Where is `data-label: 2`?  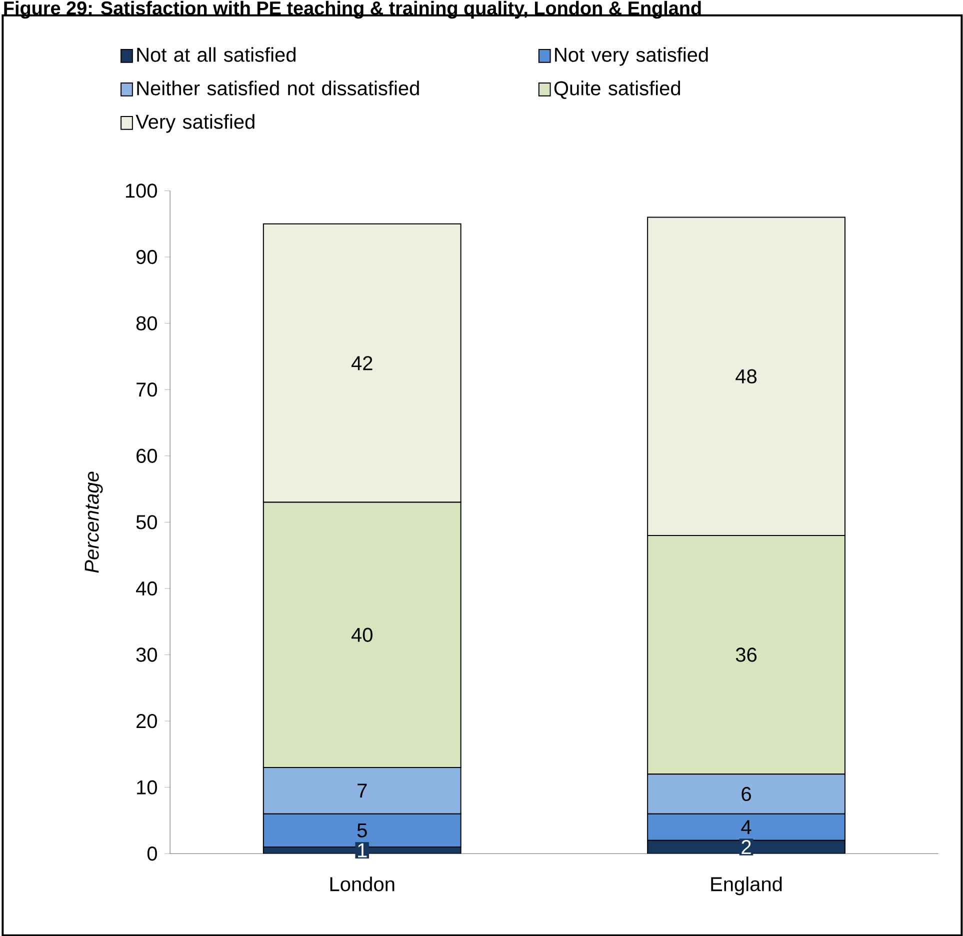 data-label: 2 is located at coordinates (746, 847).